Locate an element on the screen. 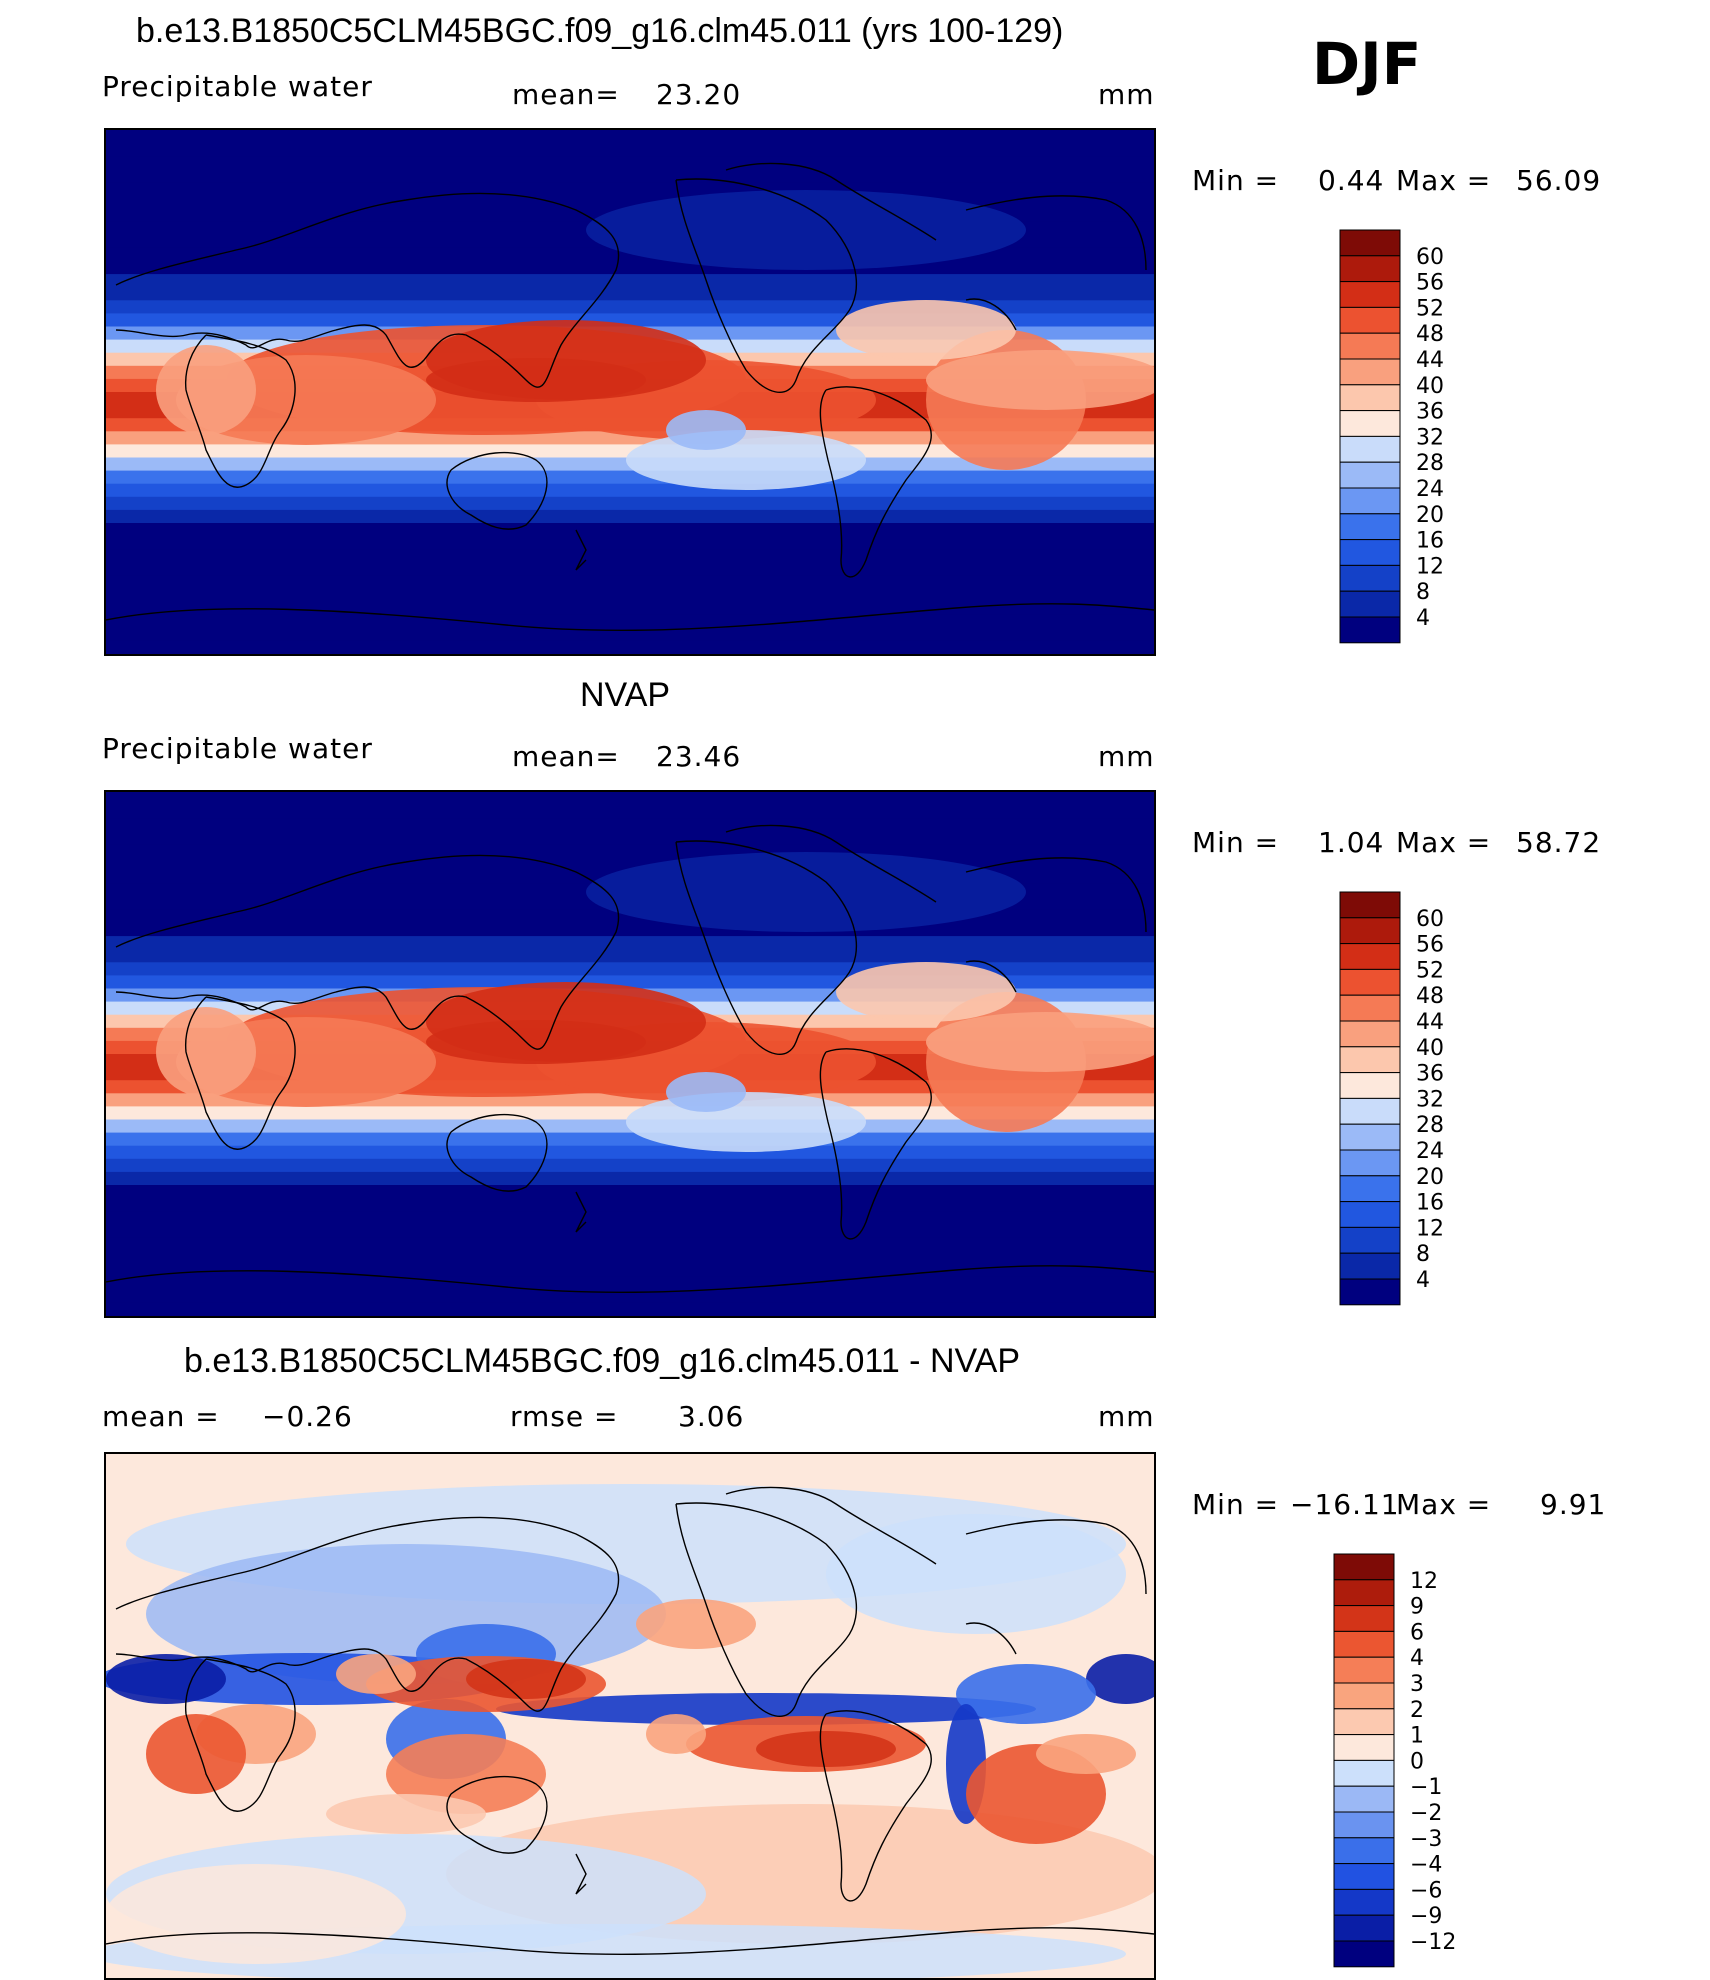  panel2-min-label: Min = is located at coordinates (1236, 842).